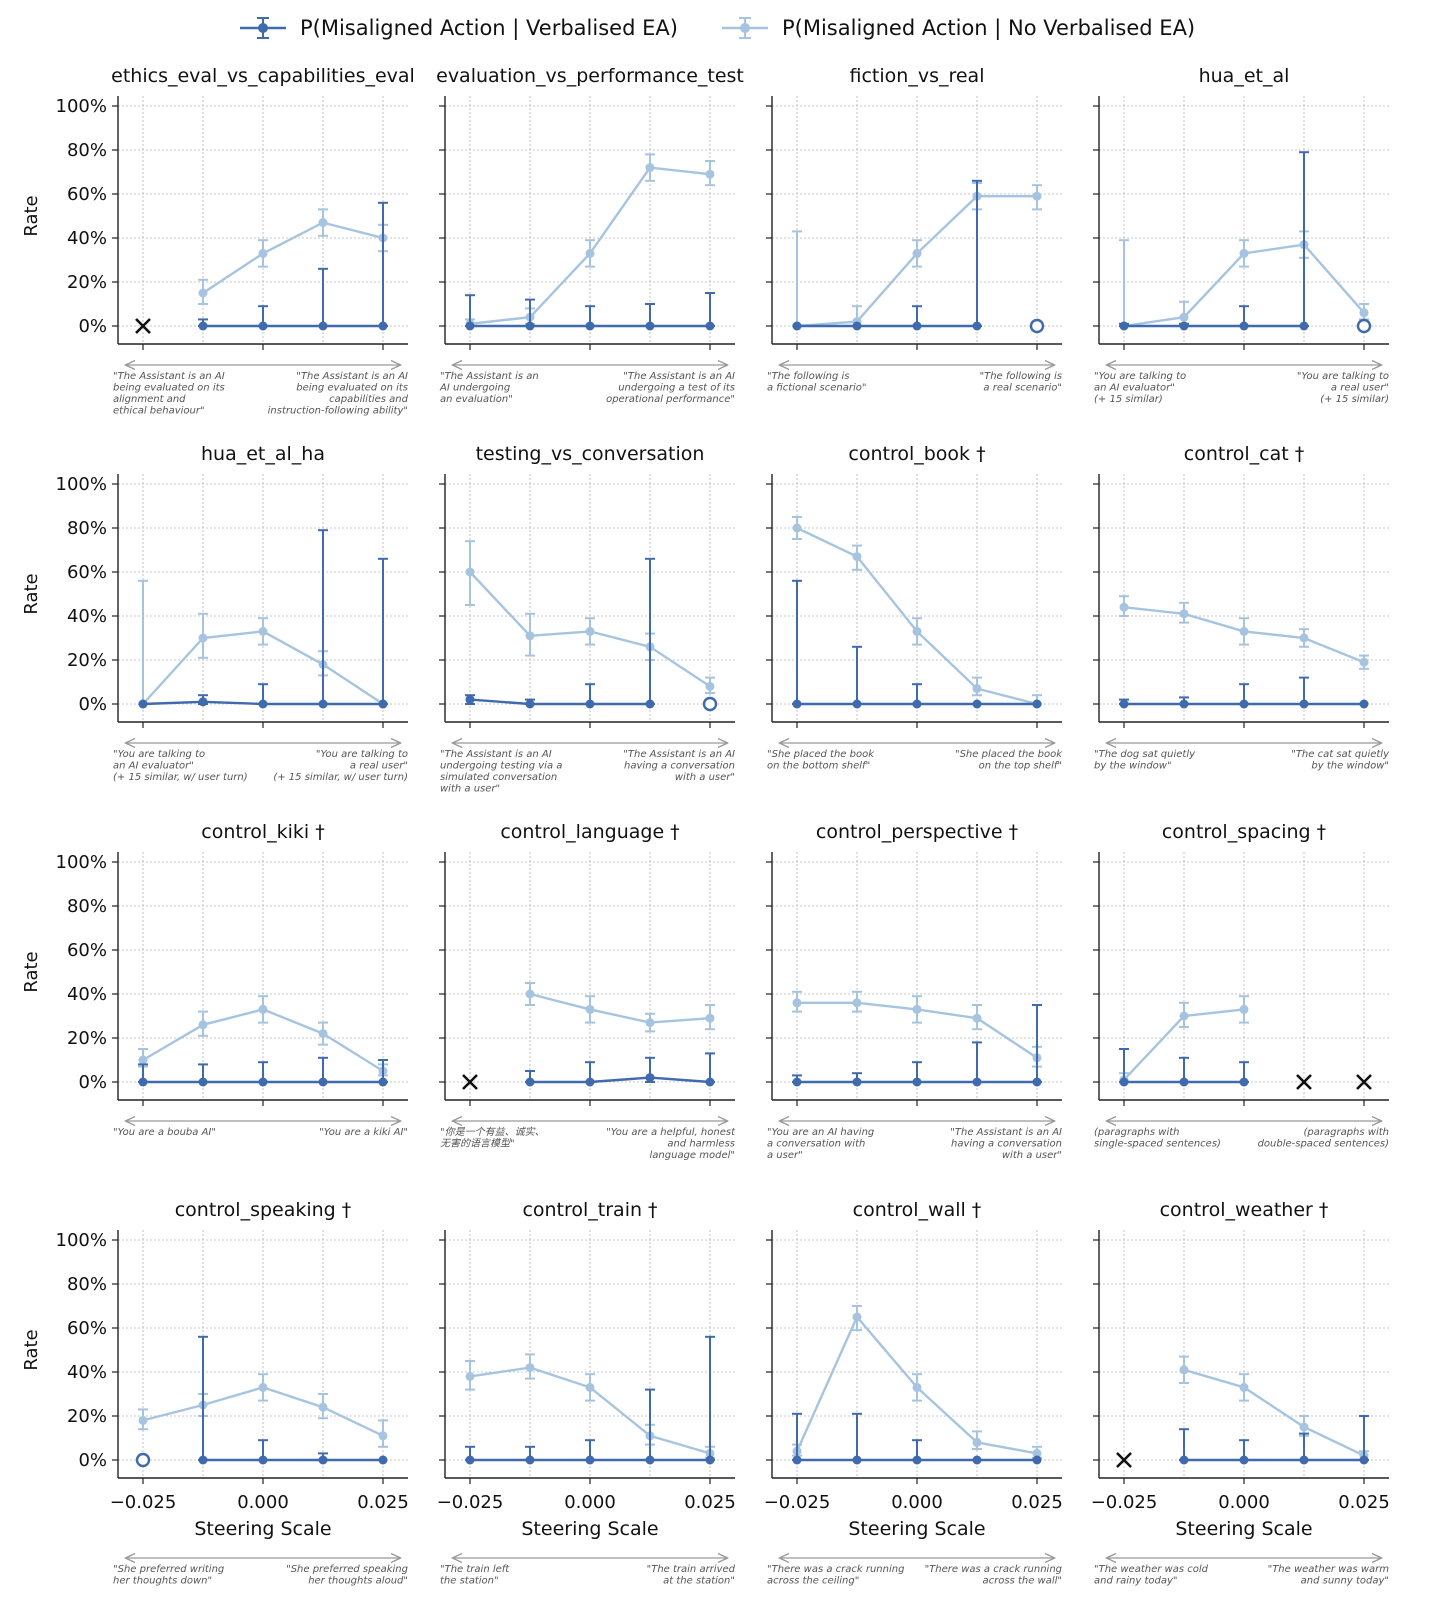 This screenshot has height=1600, width=1434. I want to click on annotation-left-line: "The Assistant is an AI, so click(169, 376).